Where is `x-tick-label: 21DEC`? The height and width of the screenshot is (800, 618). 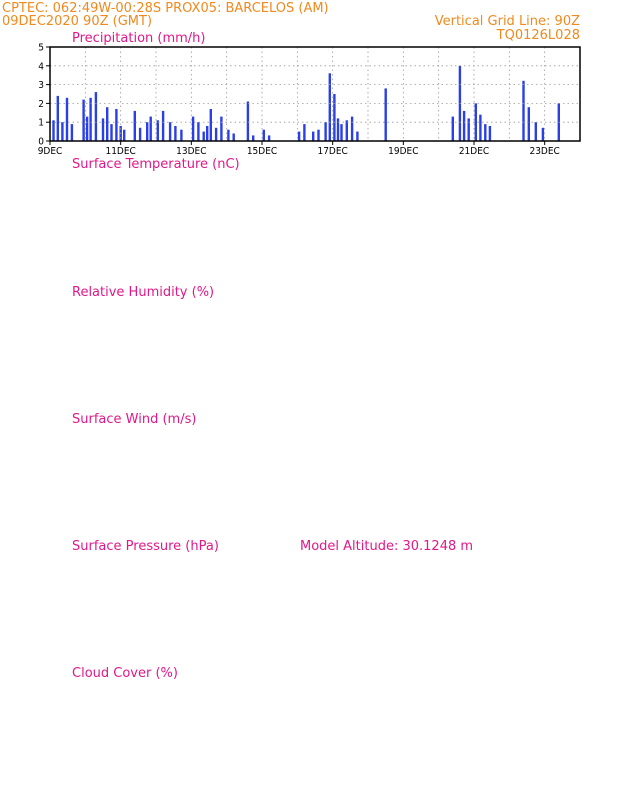
x-tick-label: 21DEC is located at coordinates (474, 151).